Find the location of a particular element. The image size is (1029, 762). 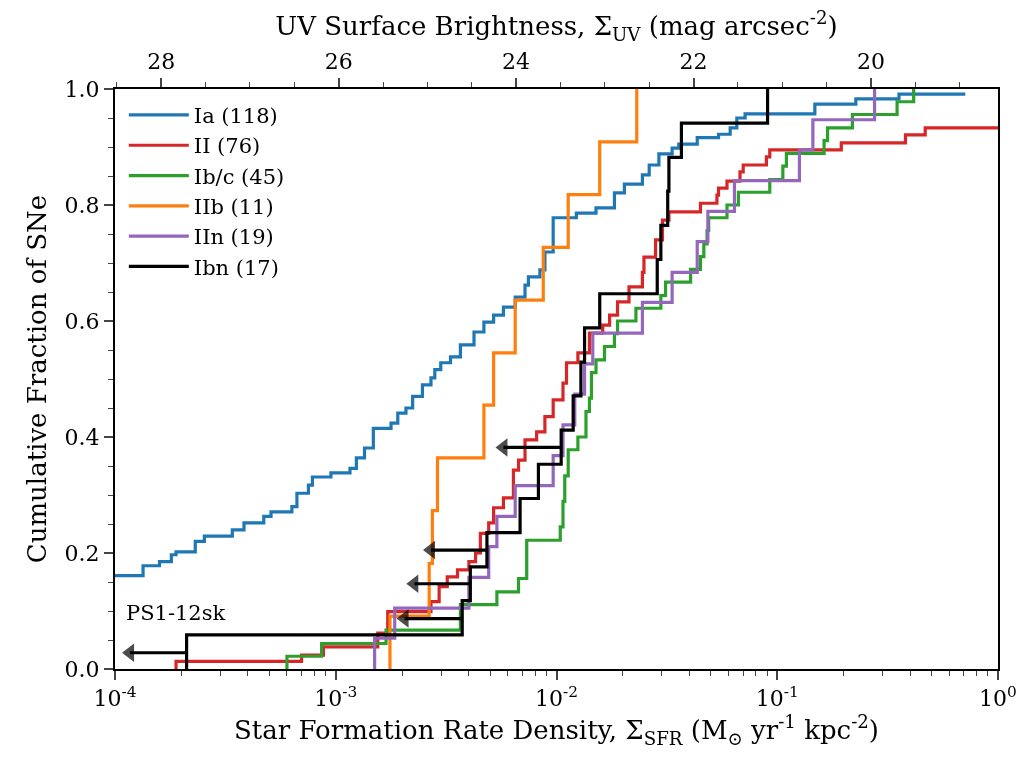

legend-label: IIb (11) is located at coordinates (233, 207).